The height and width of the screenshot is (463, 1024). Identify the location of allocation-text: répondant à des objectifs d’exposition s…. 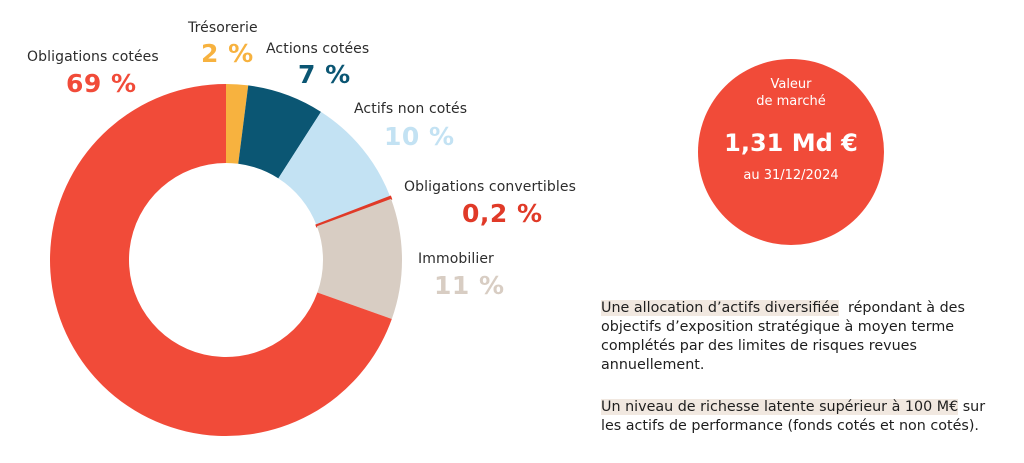
(785, 336).